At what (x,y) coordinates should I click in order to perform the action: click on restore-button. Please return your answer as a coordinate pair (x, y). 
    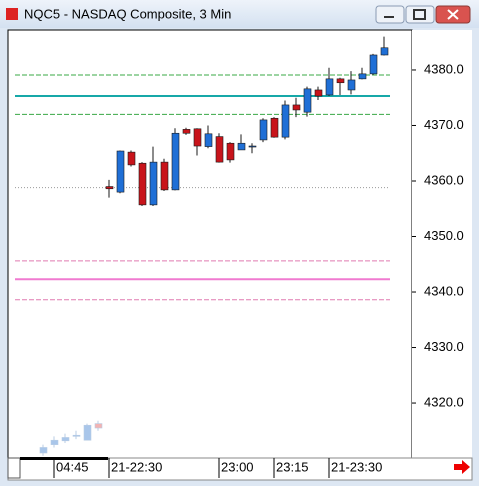
    Looking at the image, I should click on (420, 14).